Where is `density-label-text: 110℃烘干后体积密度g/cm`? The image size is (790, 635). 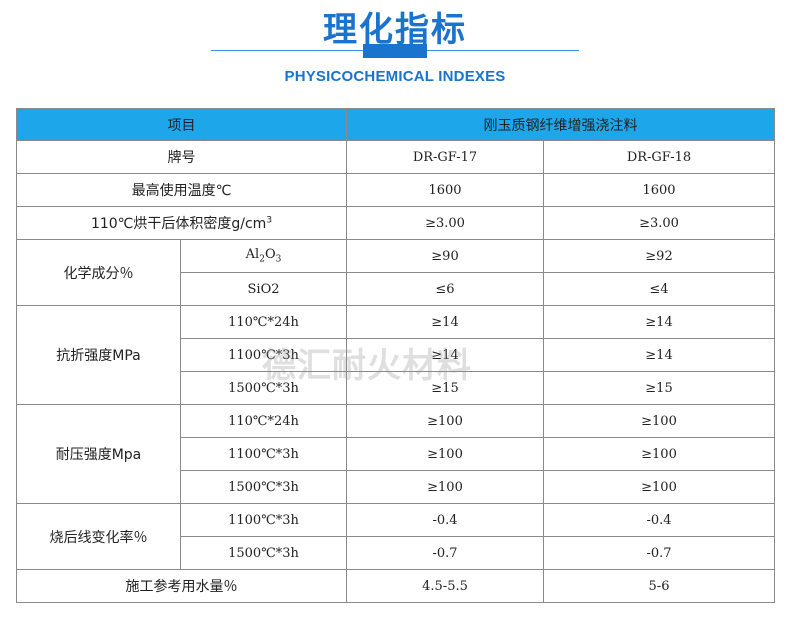
density-label-text: 110℃烘干后体积密度g/cm is located at coordinates (178, 224).